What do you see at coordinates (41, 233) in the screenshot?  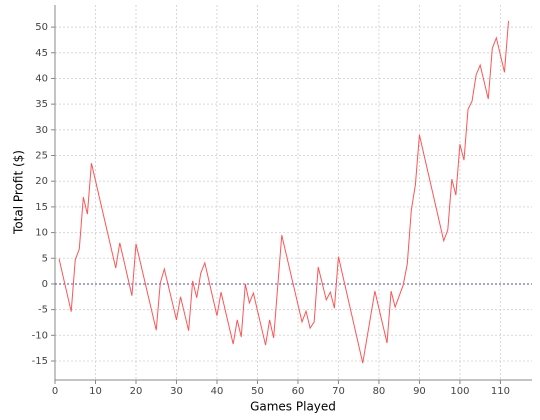 I see `y-tick-label: 10` at bounding box center [41, 233].